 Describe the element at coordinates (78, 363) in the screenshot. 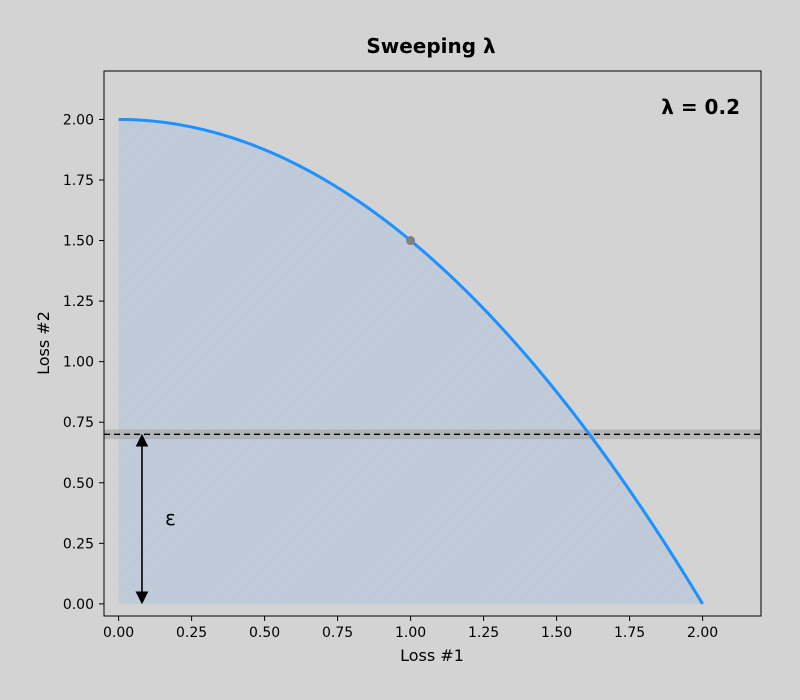

I see `y-tick-label: 1.00` at that location.